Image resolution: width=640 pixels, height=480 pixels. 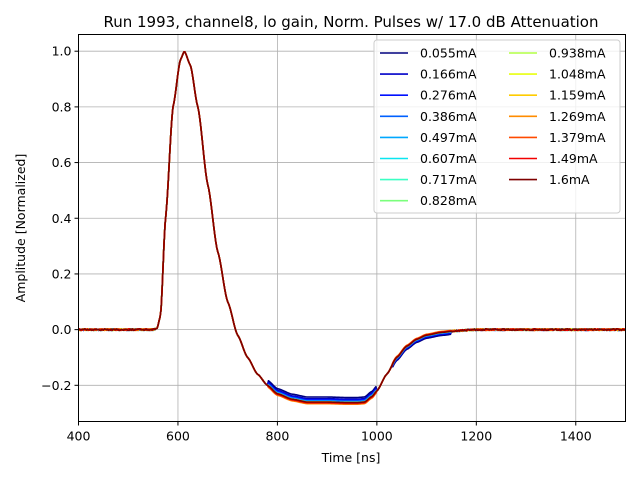 What do you see at coordinates (62, 106) in the screenshot?
I see `y-tick-label: 0.8` at bounding box center [62, 106].